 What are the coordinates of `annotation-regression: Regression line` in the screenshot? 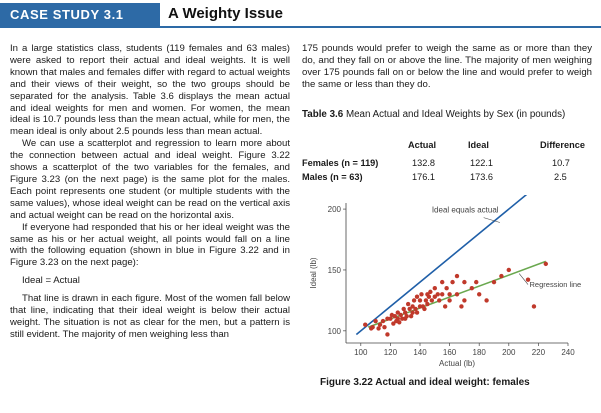 It's located at (556, 284).